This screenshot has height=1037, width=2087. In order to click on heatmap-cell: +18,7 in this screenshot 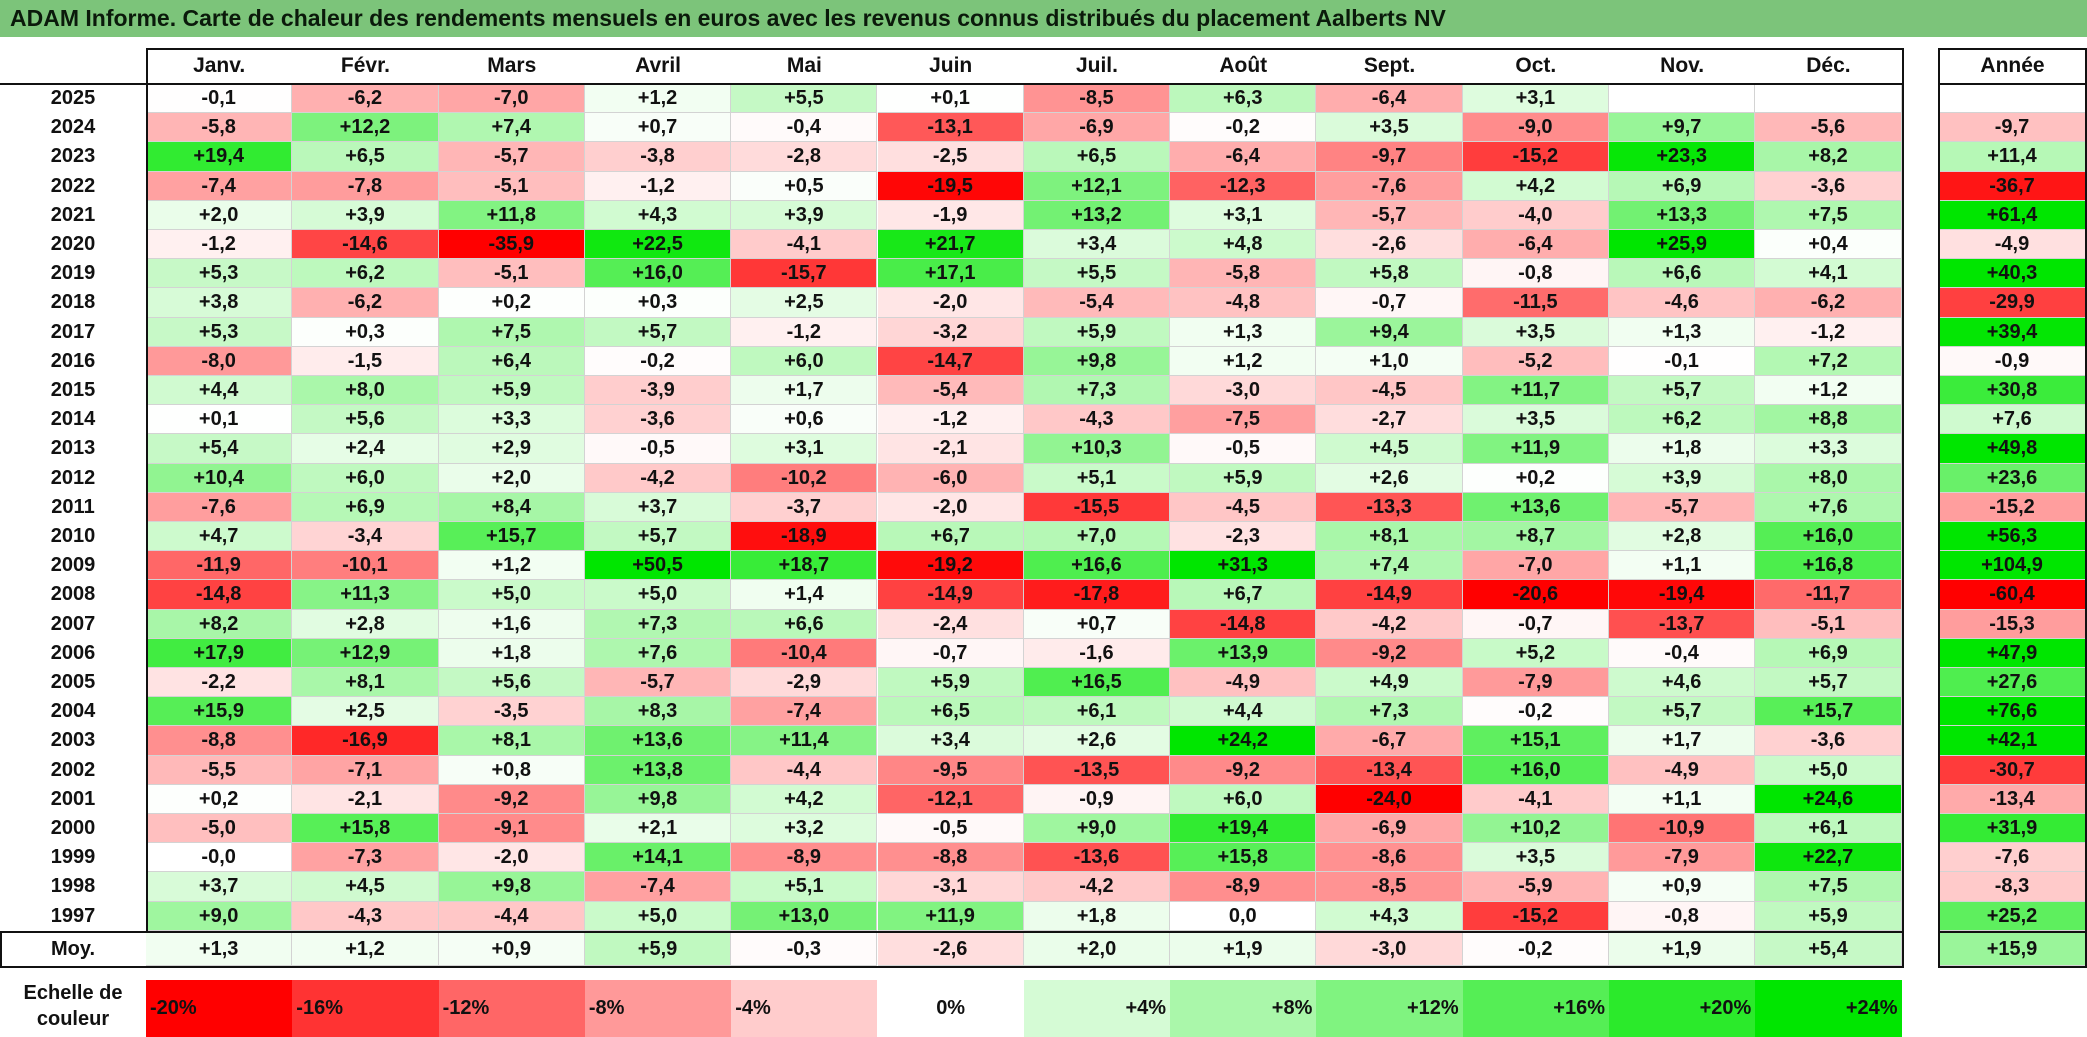, I will do `click(804, 566)`.